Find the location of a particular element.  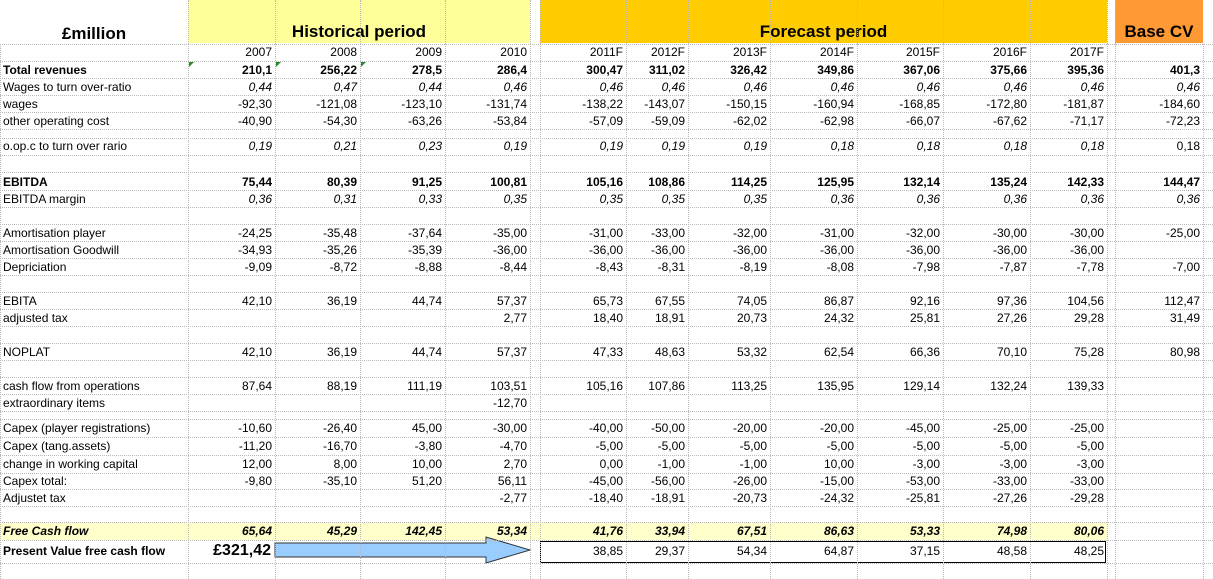

cell-value: -3,80 is located at coordinates (428, 445).